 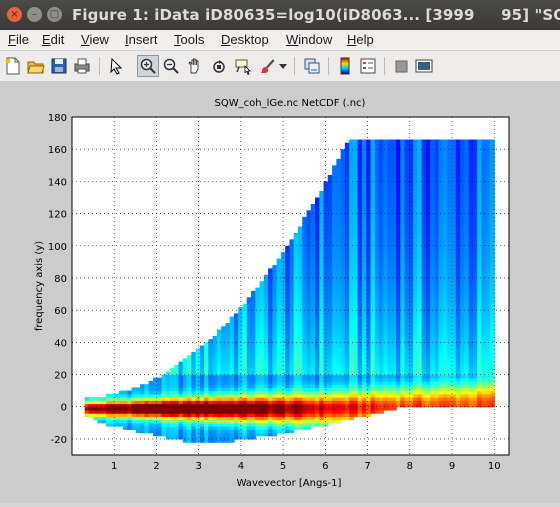 What do you see at coordinates (95, 39) in the screenshot?
I see `menu-view: View` at bounding box center [95, 39].